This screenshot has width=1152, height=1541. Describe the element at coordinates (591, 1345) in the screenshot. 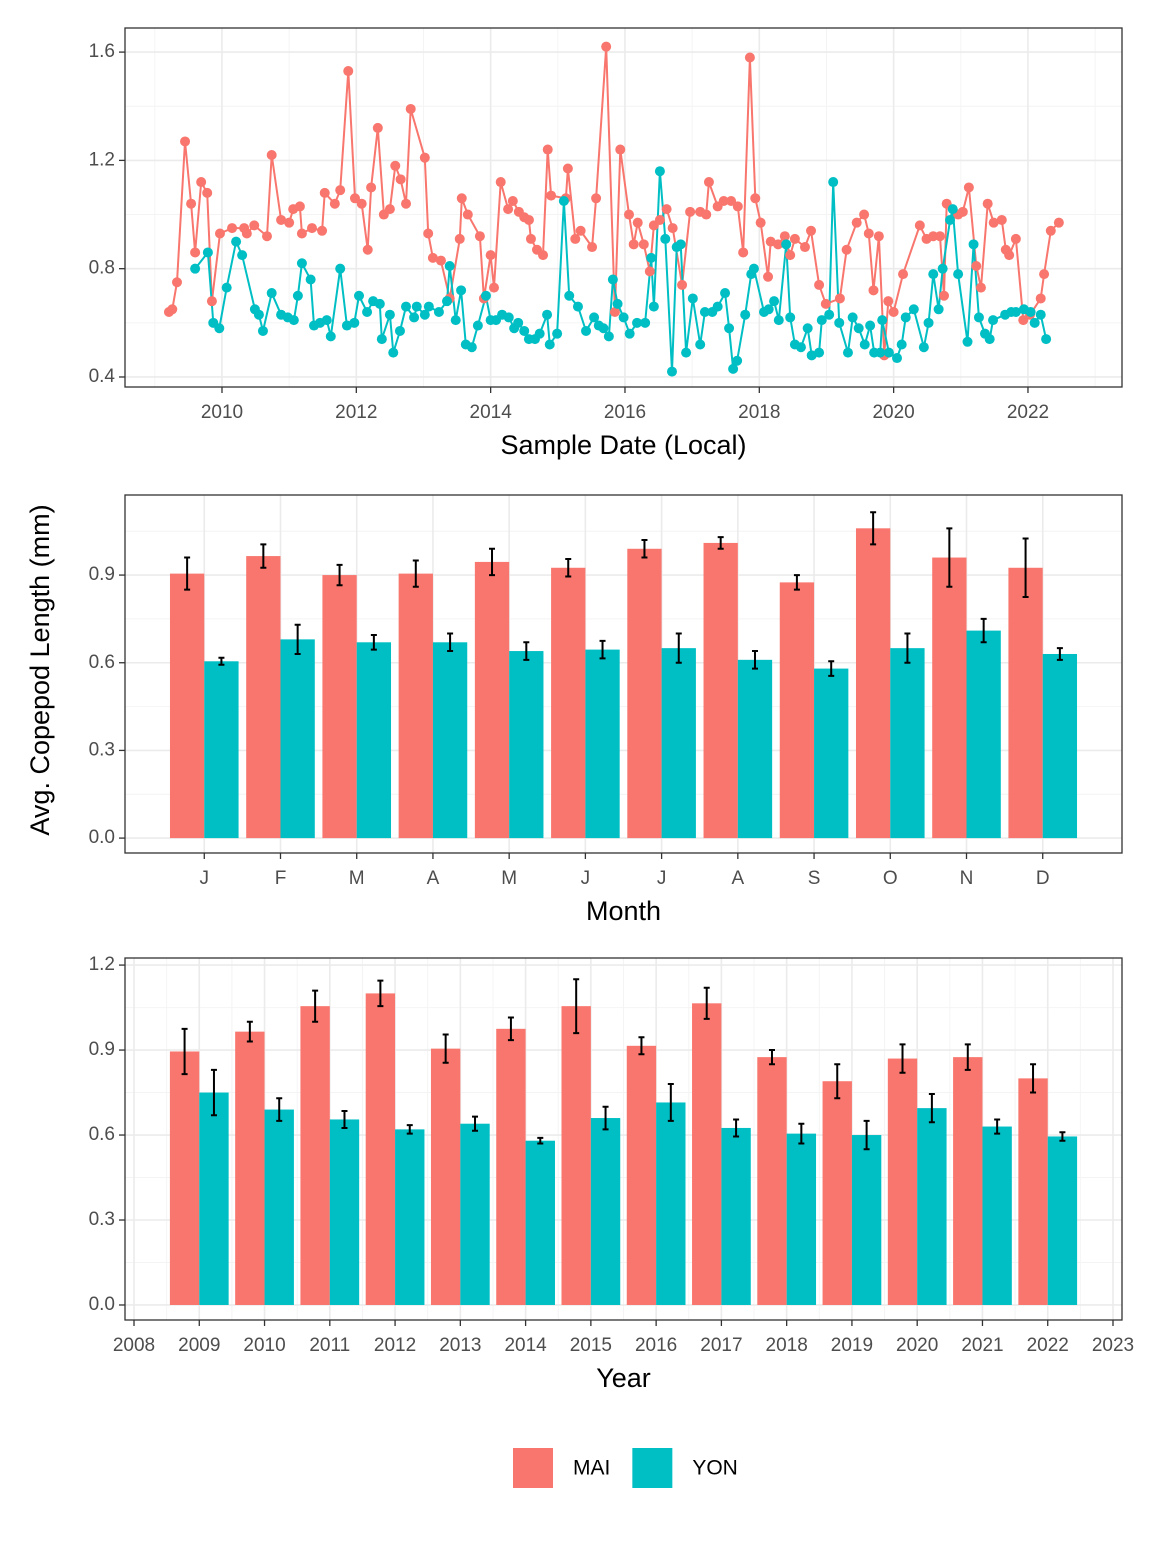

I see `x-tick-label: 2015` at that location.